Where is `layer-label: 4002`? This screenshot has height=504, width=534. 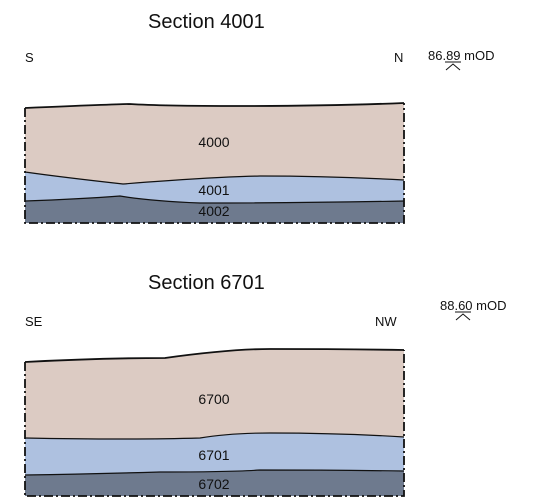 layer-label: 4002 is located at coordinates (213, 211).